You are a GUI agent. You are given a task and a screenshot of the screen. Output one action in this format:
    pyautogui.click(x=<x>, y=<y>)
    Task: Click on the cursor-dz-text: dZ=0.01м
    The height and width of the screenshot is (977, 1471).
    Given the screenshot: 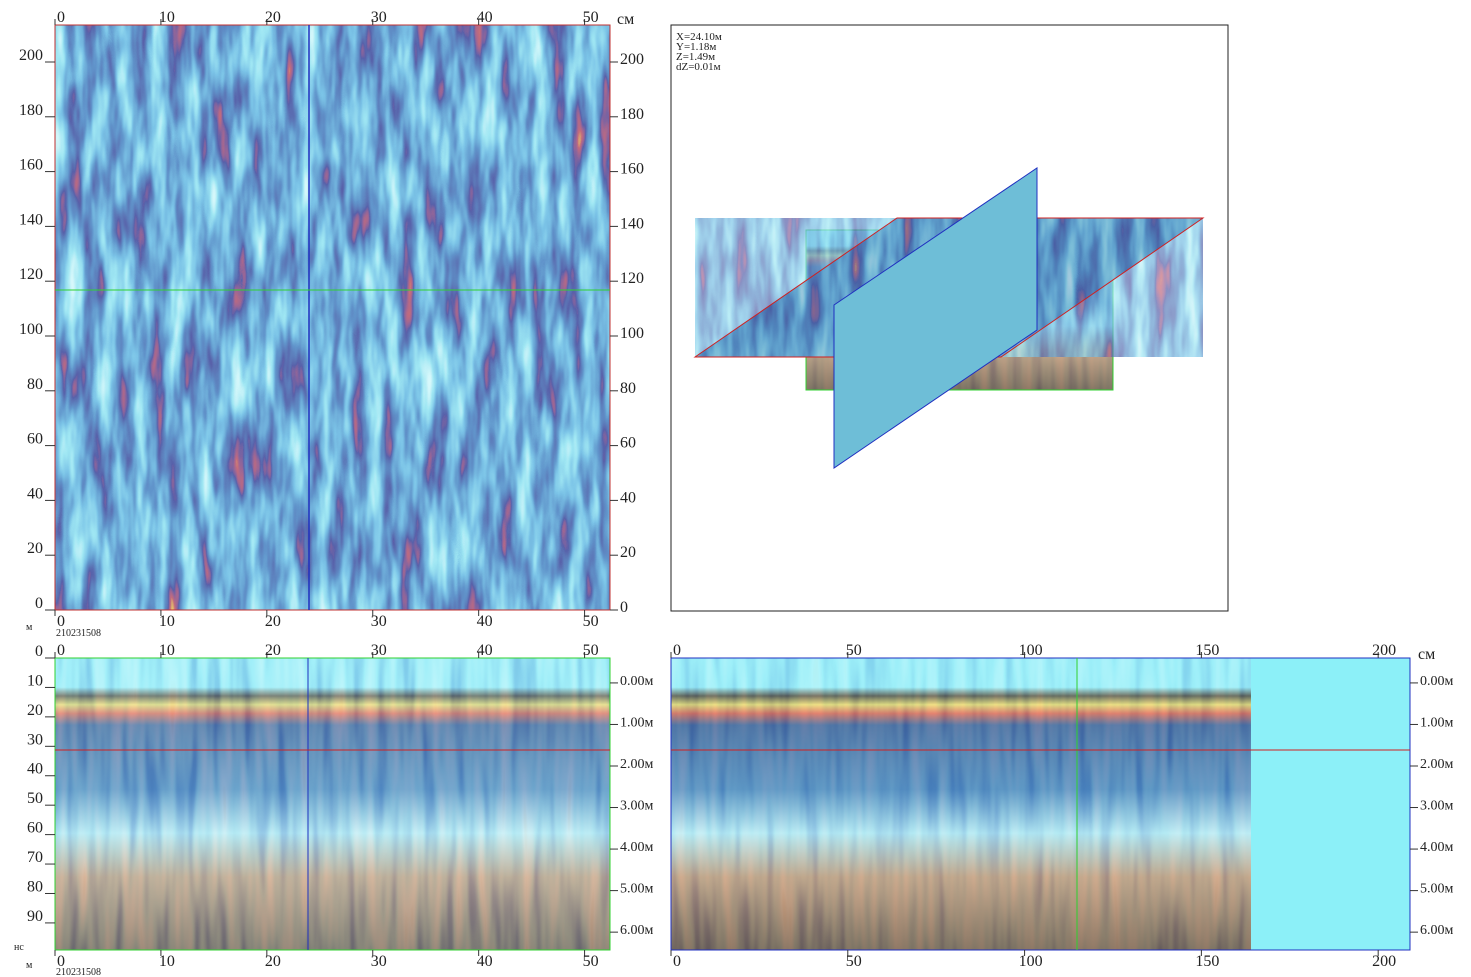 What is the action you would take?
    pyautogui.click(x=698, y=67)
    